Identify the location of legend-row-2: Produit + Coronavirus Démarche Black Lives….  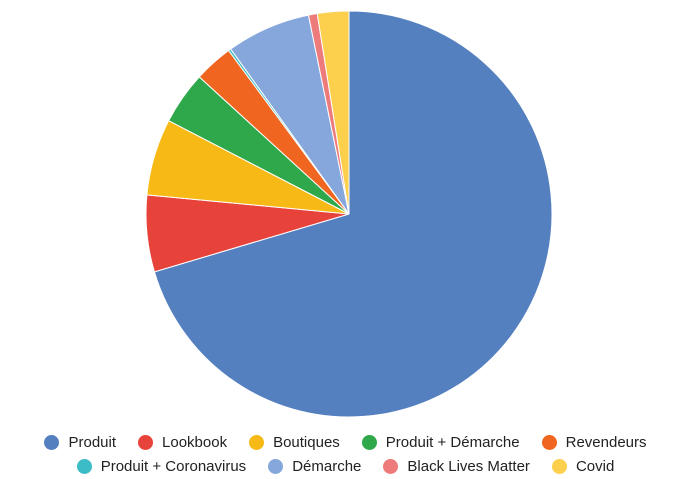
(345, 466).